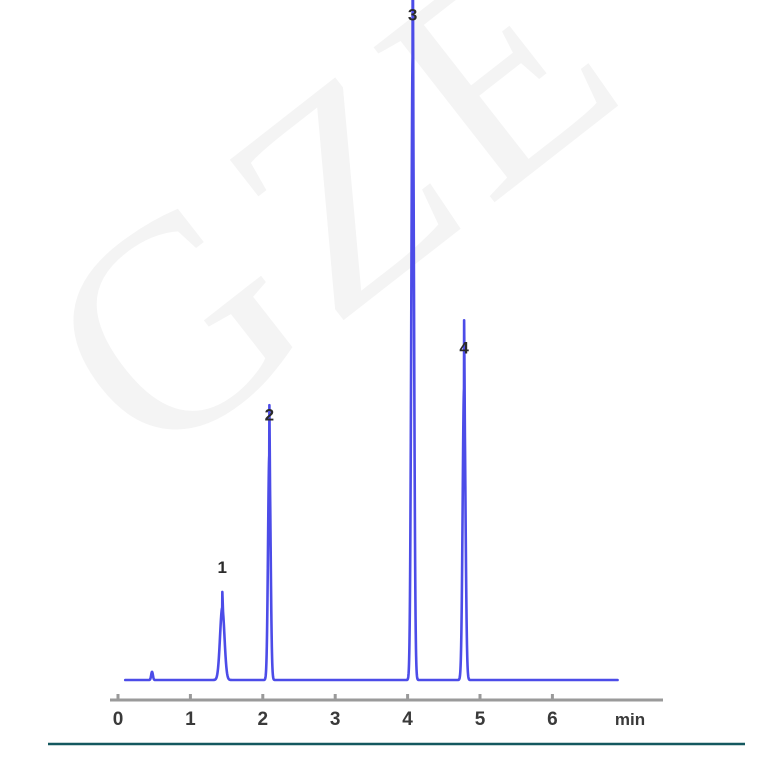 This screenshot has height=760, width=763. What do you see at coordinates (630, 719) in the screenshot?
I see `x-axis-unit-label: min` at bounding box center [630, 719].